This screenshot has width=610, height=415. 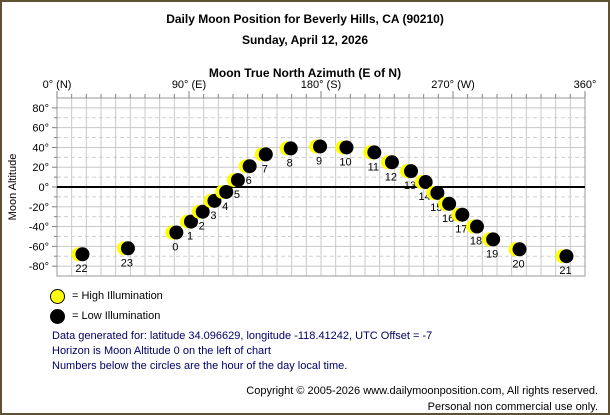 What do you see at coordinates (13, 187) in the screenshot?
I see `y-axis-title: Moon Altitude` at bounding box center [13, 187].